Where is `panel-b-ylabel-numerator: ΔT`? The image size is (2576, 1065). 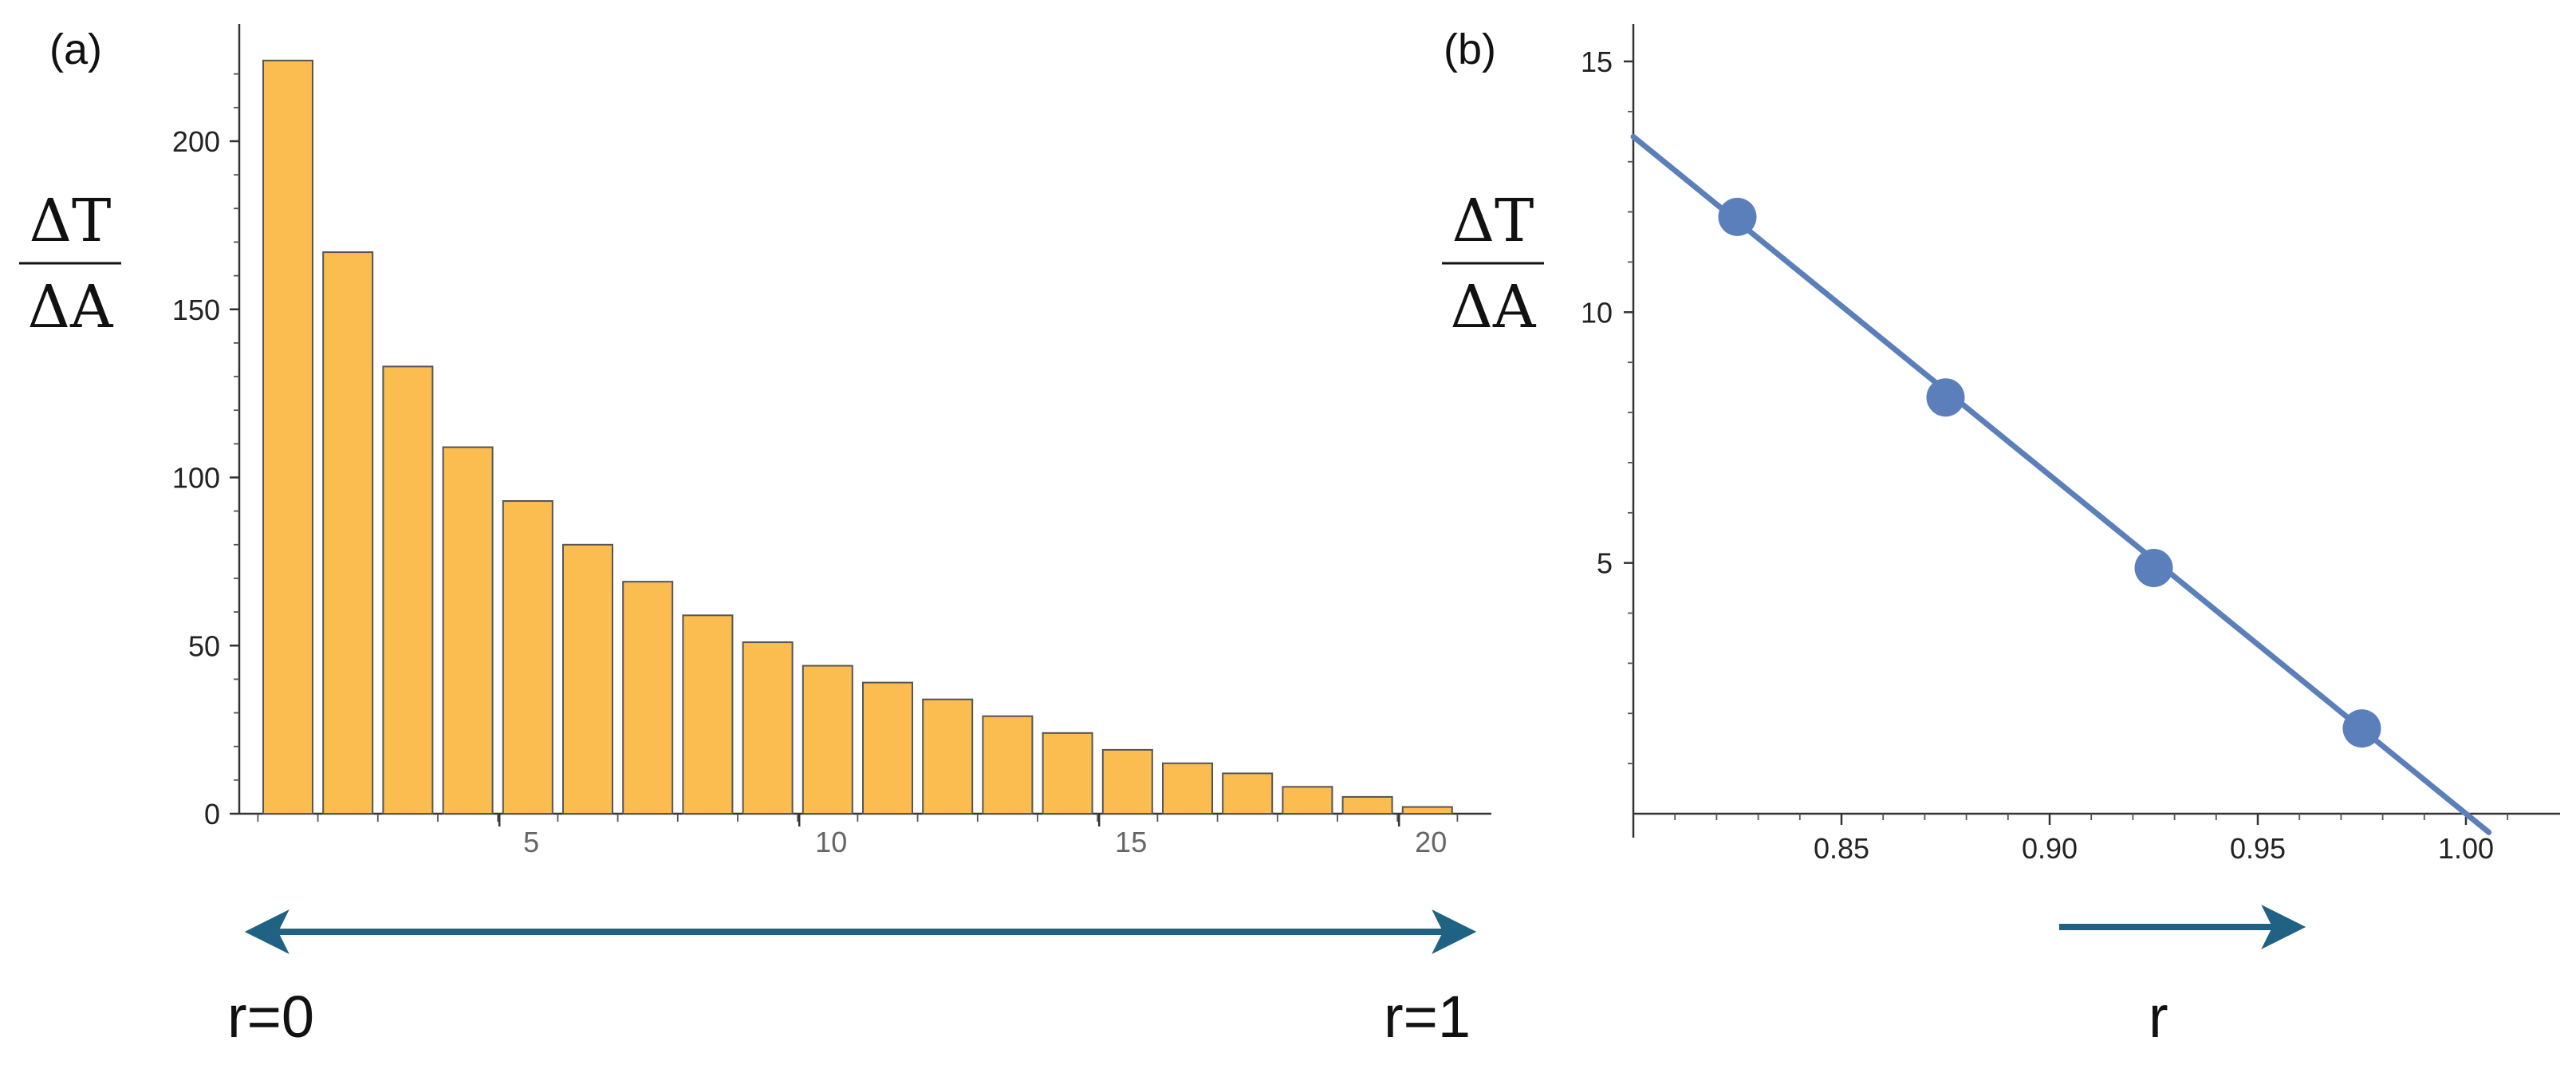 panel-b-ylabel-numerator: ΔT is located at coordinates (1493, 221).